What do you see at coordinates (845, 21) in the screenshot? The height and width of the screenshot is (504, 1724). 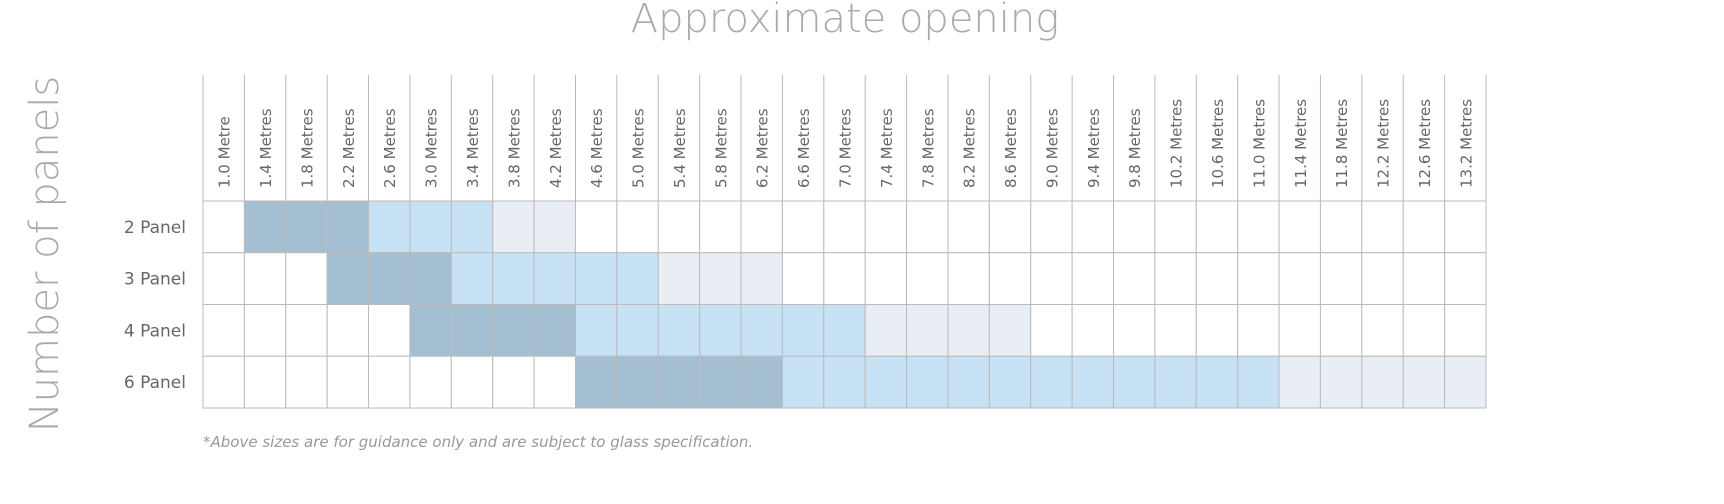 I see `title: Approximate opening` at bounding box center [845, 21].